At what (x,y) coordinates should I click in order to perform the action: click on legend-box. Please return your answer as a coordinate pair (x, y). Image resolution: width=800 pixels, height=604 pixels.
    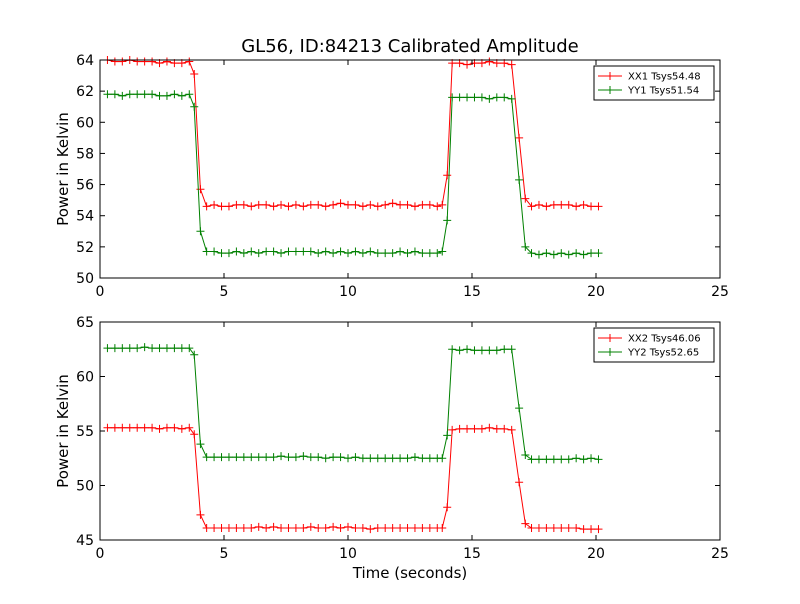
    Looking at the image, I should click on (654, 345).